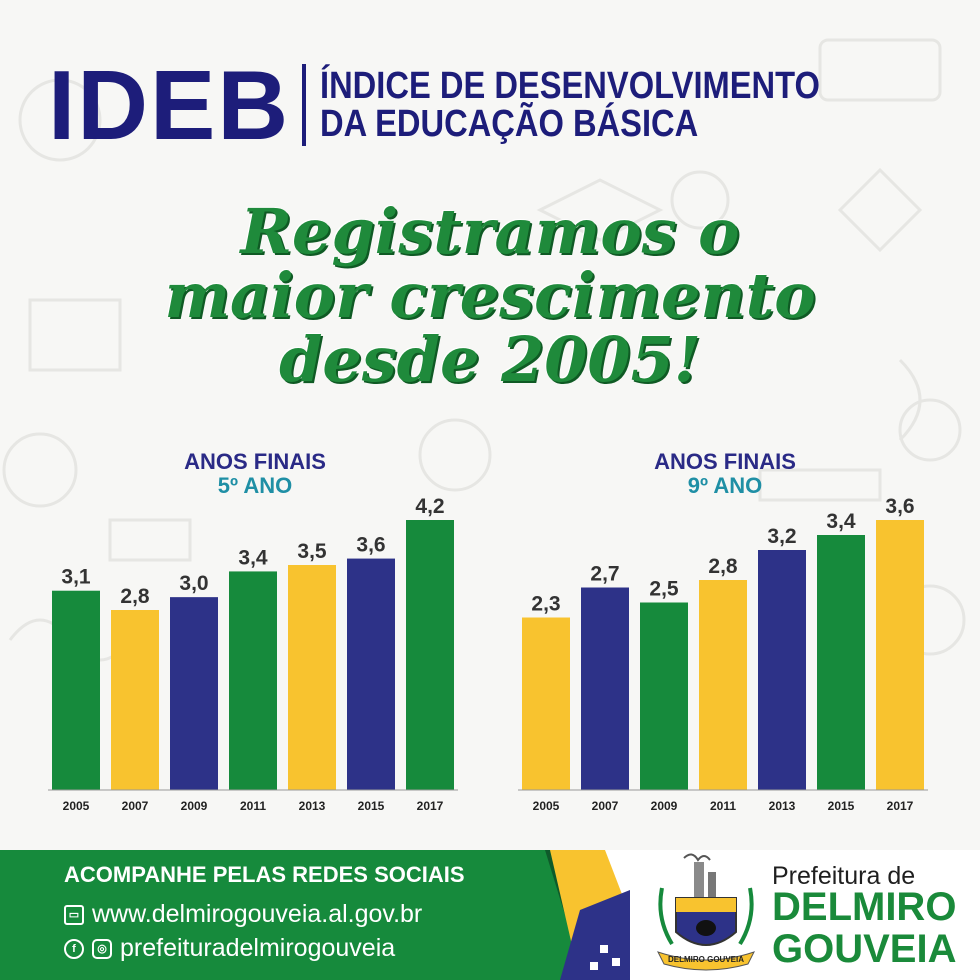 The width and height of the screenshot is (980, 980). I want to click on handle-row: f ◎ prefeituradelmirogouveia, so click(229, 948).